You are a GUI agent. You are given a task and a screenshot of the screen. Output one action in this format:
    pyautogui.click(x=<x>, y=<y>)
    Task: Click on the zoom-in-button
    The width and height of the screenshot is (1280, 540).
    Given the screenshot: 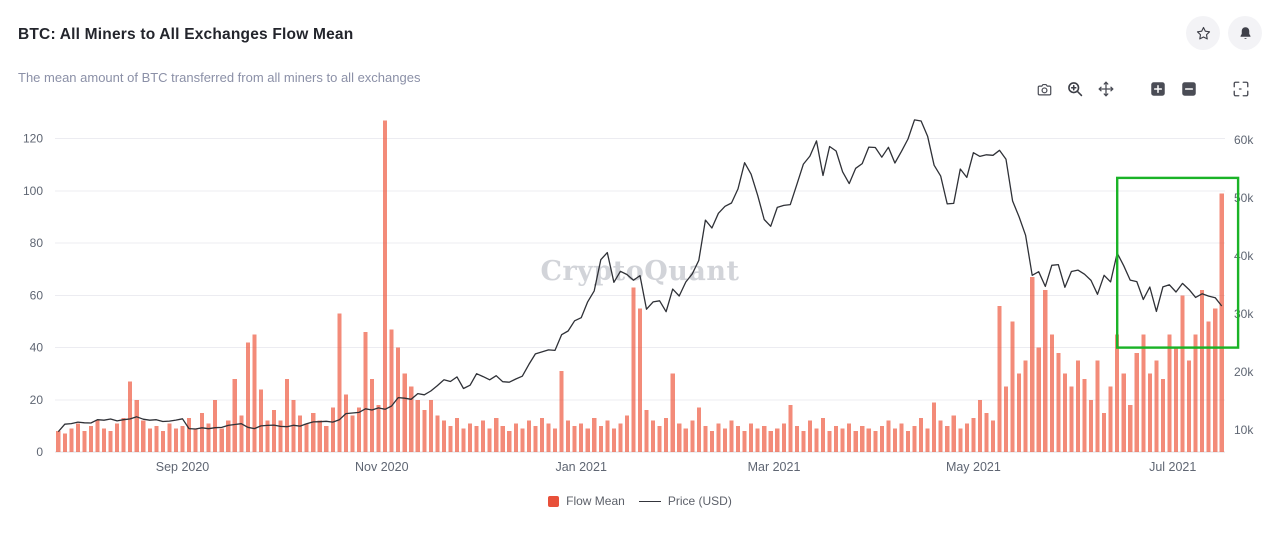 What is the action you would take?
    pyautogui.click(x=1158, y=89)
    